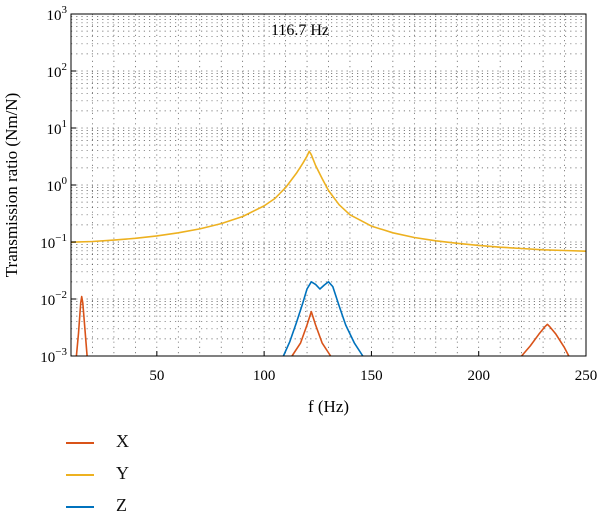  Describe the element at coordinates (57, 128) in the screenshot. I see `y-tick-label: 10¹` at that location.